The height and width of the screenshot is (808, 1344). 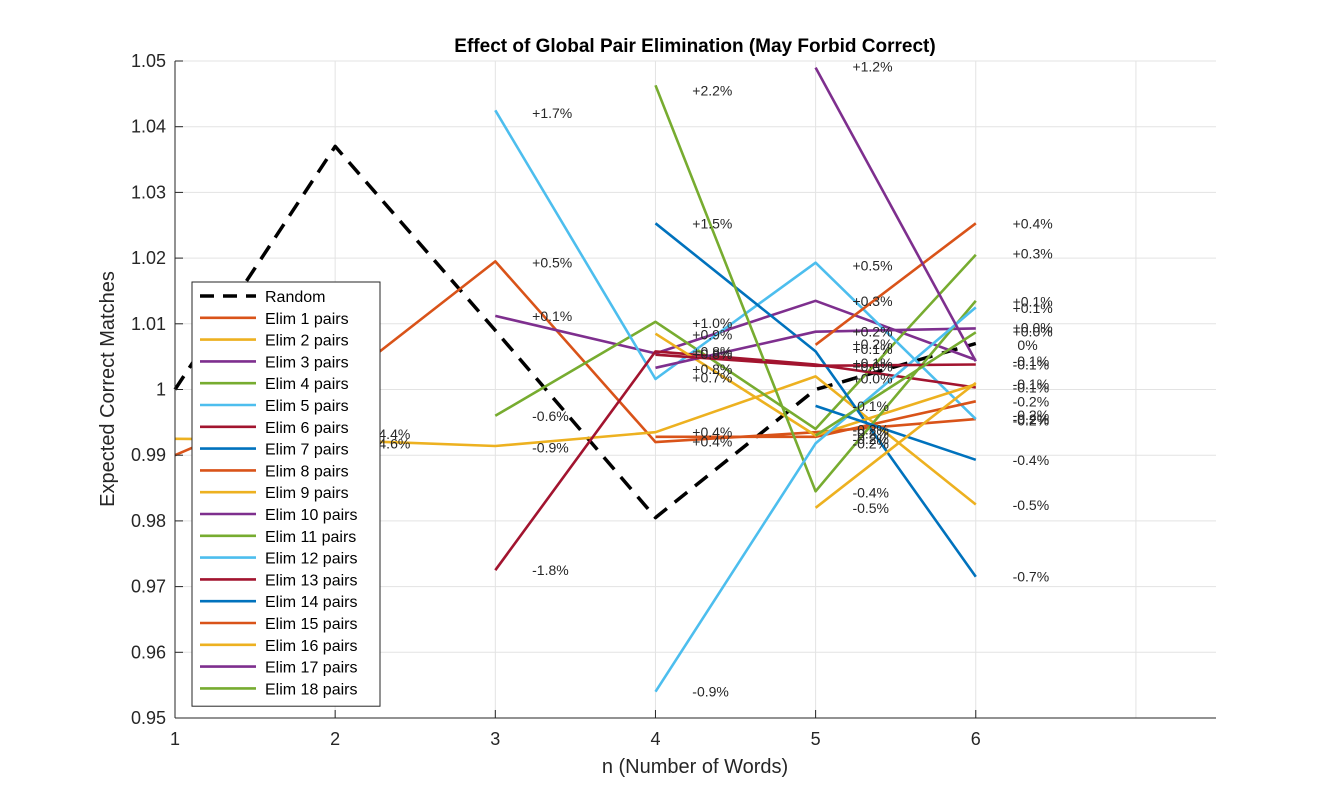 What do you see at coordinates (695, 767) in the screenshot?
I see `x-axis-label: n (Number of Words)` at bounding box center [695, 767].